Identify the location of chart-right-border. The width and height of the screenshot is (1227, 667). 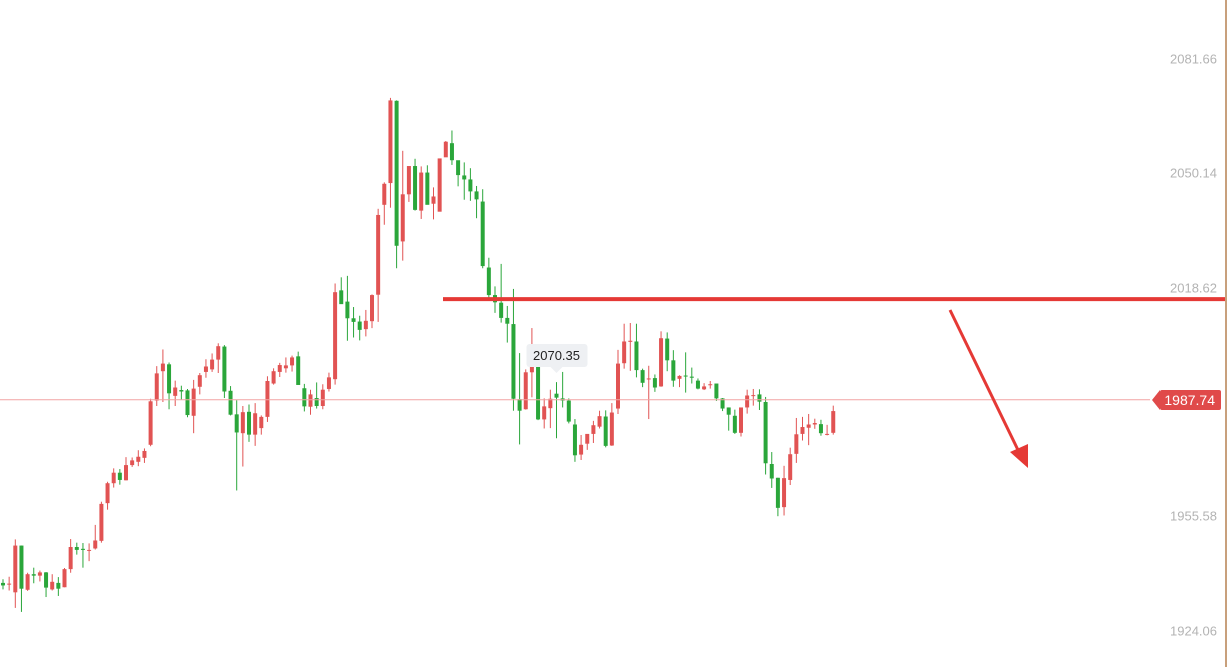
(1226, 333).